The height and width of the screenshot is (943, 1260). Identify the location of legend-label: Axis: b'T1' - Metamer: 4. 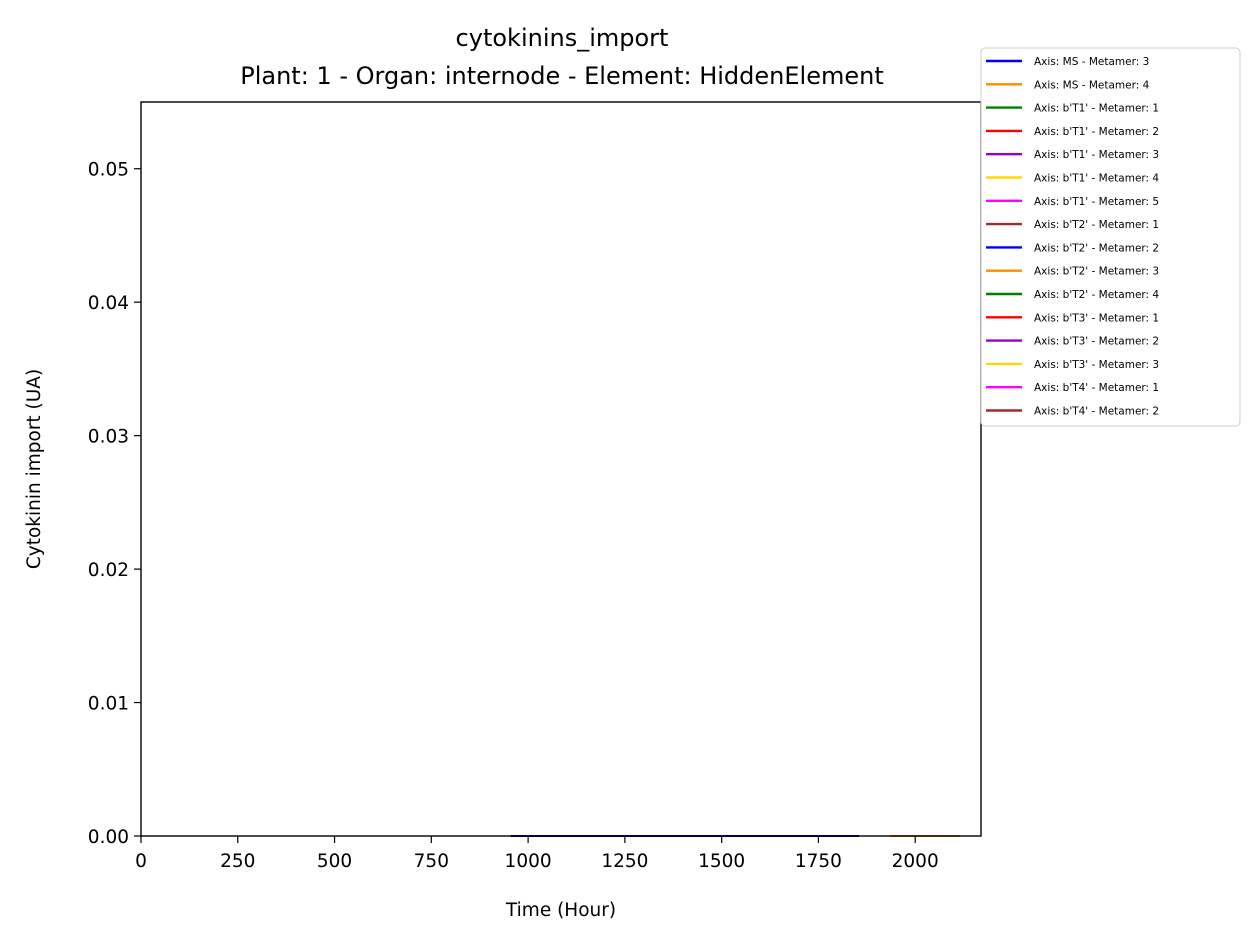
(1096, 179).